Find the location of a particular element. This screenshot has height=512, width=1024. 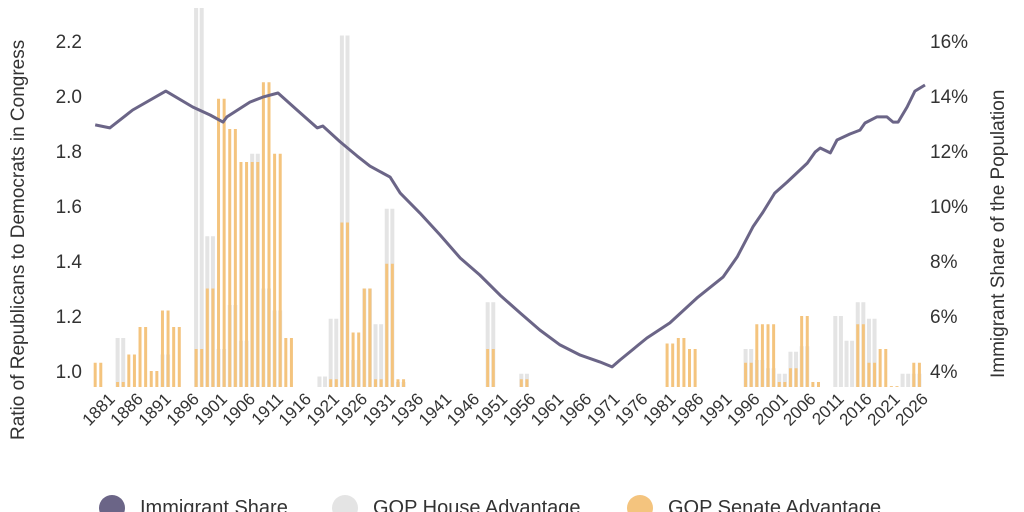

y-tick-label: 1.6 is located at coordinates (69, 207).